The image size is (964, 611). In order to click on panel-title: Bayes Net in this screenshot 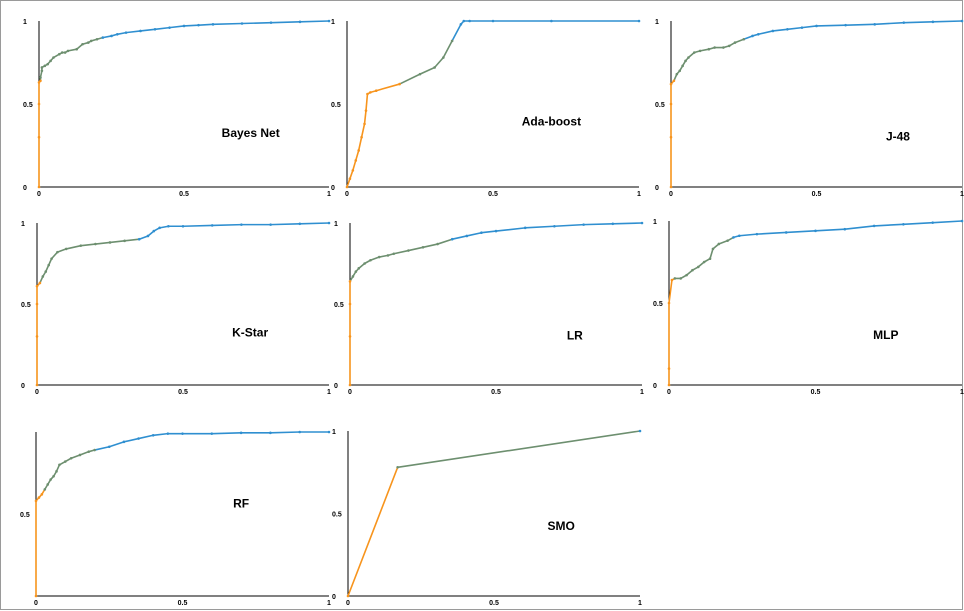, I will do `click(251, 133)`.